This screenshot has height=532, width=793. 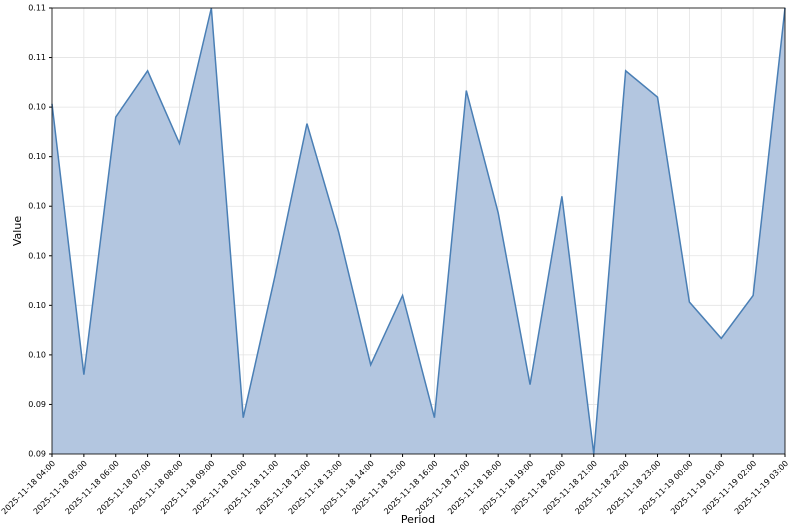 I want to click on x-tick-label: 2025-11-18 09:00, so click(x=187, y=487).